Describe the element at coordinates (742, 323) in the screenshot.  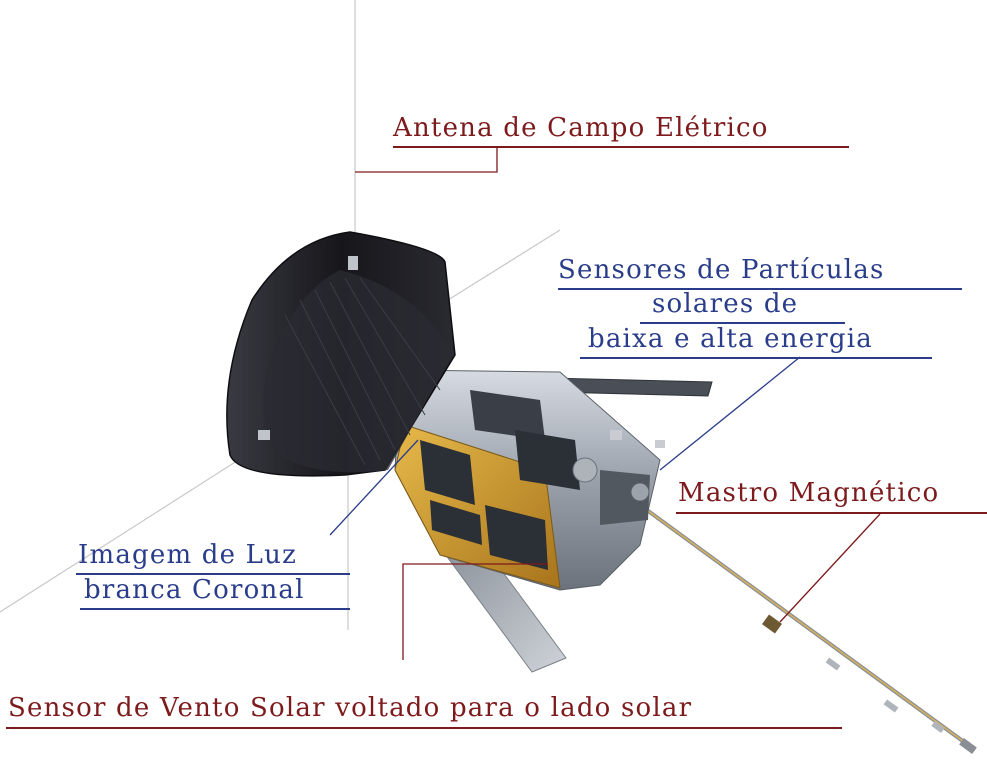
I see `underline-particle-sensors-line2` at that location.